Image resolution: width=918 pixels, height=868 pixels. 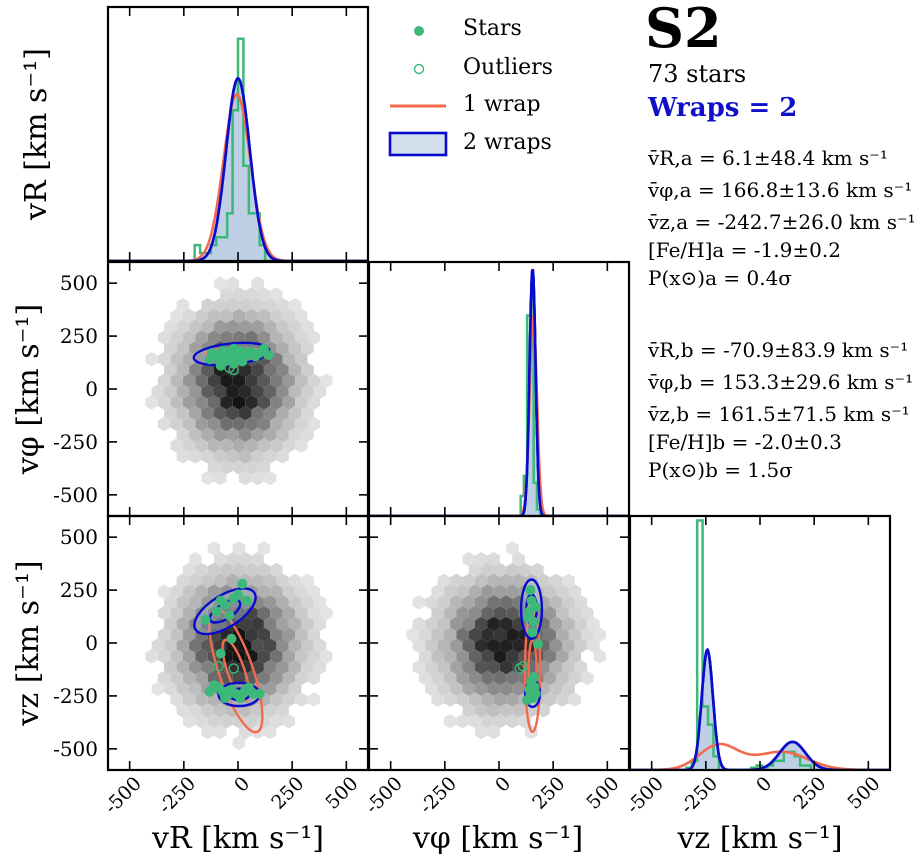 What do you see at coordinates (75, 696) in the screenshot?
I see `y-tick-label: -250` at bounding box center [75, 696].